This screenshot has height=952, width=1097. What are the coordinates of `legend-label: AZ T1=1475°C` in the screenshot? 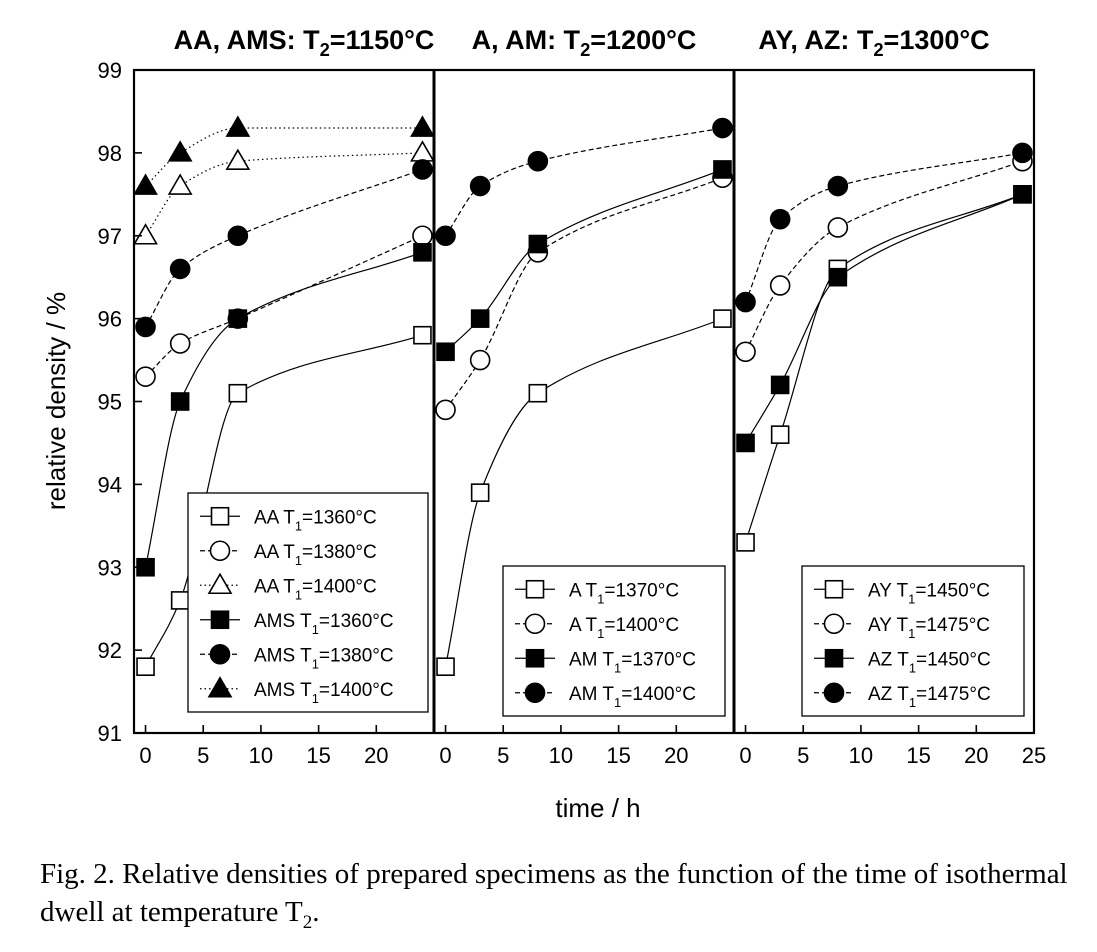 It's located at (929, 697).